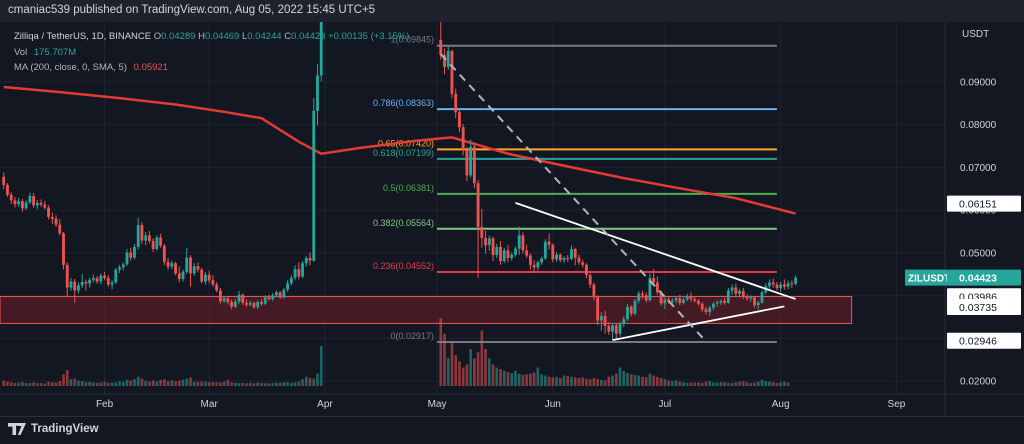  Describe the element at coordinates (978, 82) in the screenshot. I see `price-tick-label: 0.09000` at that location.